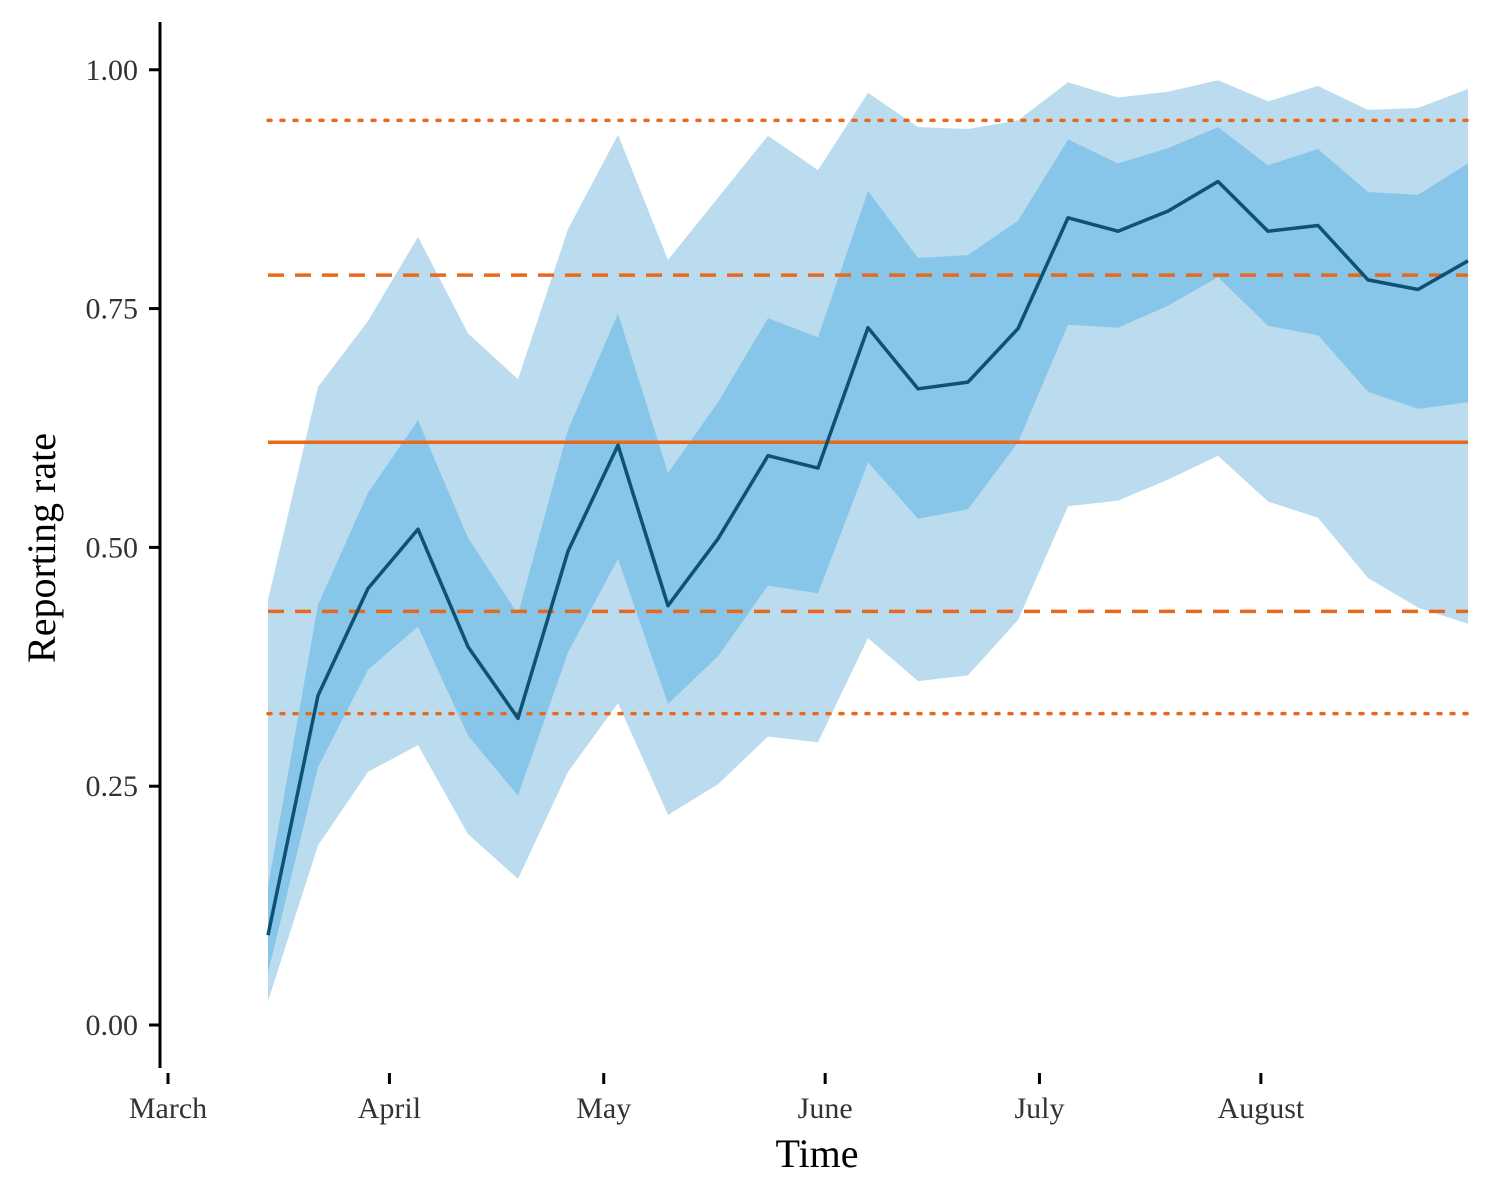 The image size is (1500, 1200). What do you see at coordinates (112, 70) in the screenshot?
I see `y-tick-label-4: 1.00` at bounding box center [112, 70].